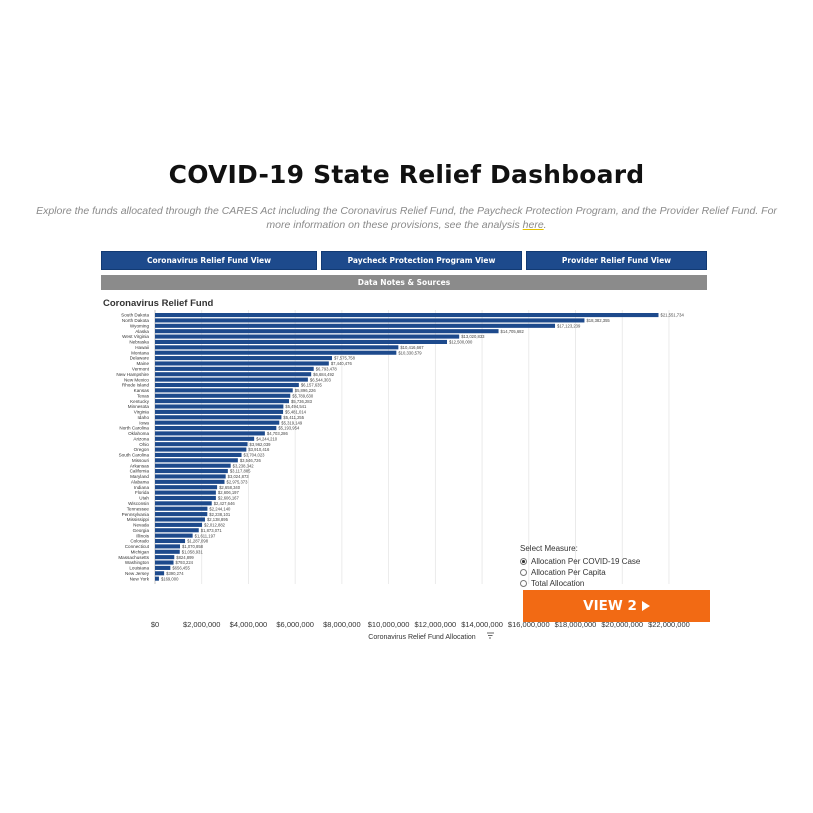  What do you see at coordinates (209, 260) in the screenshot?
I see `crf-view-button: Coronavirus Relief Fund View` at bounding box center [209, 260].